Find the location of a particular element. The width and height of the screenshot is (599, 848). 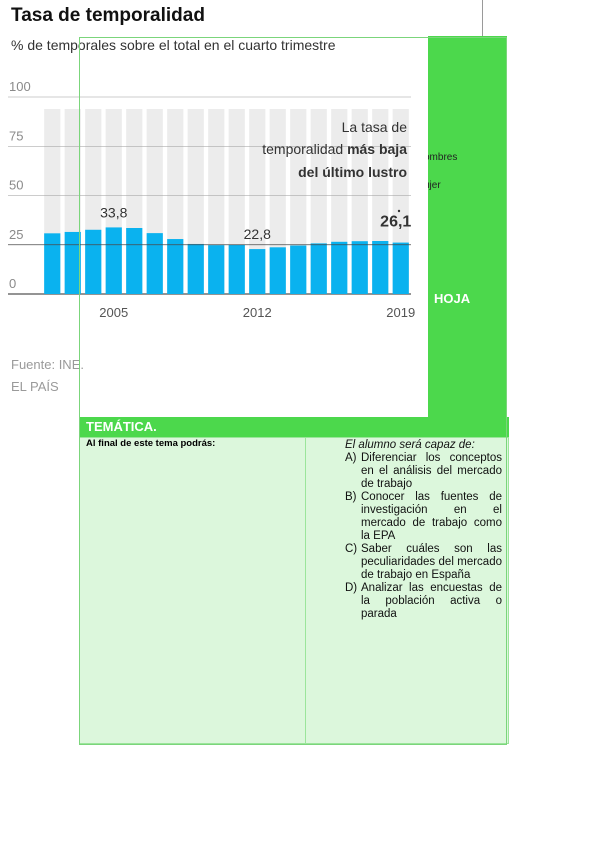

objective-letter: D) is located at coordinates (351, 588).